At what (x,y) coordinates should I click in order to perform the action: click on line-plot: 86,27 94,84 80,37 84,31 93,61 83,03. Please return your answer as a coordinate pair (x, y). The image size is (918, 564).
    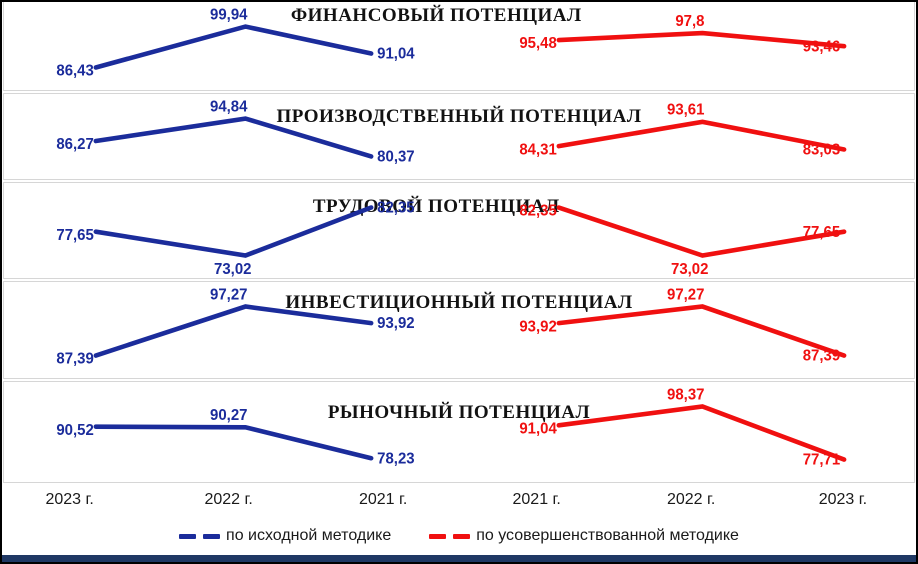
    Looking at the image, I should click on (451, 132).